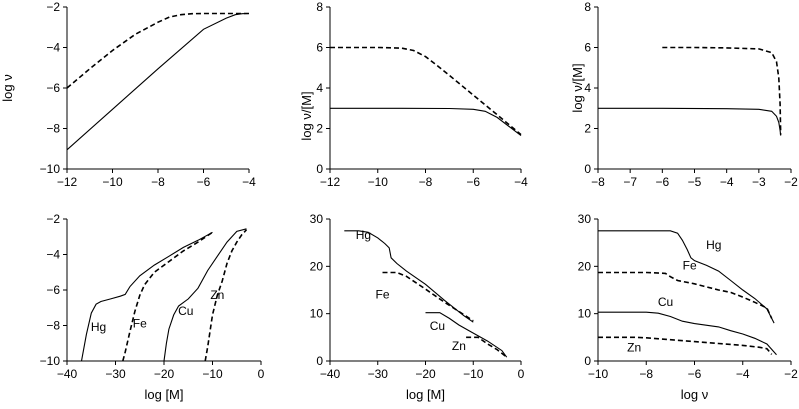  I want to click on panel-p6: −10 −8 −6 −4 −2 0 10 20 30 Hg Fe Cu Zn log ν, so click(688, 307).